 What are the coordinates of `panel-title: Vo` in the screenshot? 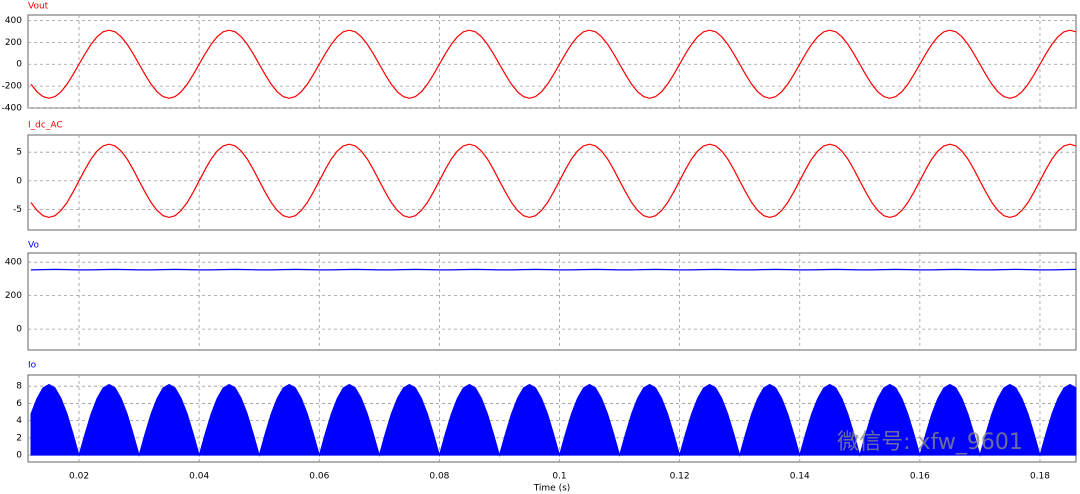 It's located at (33, 246).